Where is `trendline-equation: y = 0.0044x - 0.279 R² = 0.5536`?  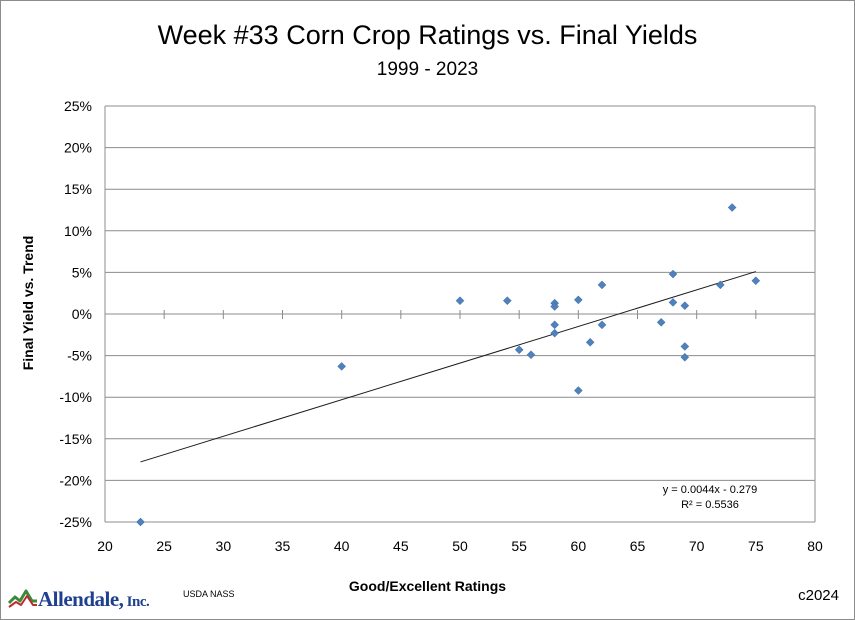
trendline-equation: y = 0.0044x - 0.279 R² = 0.5536 is located at coordinates (710, 498).